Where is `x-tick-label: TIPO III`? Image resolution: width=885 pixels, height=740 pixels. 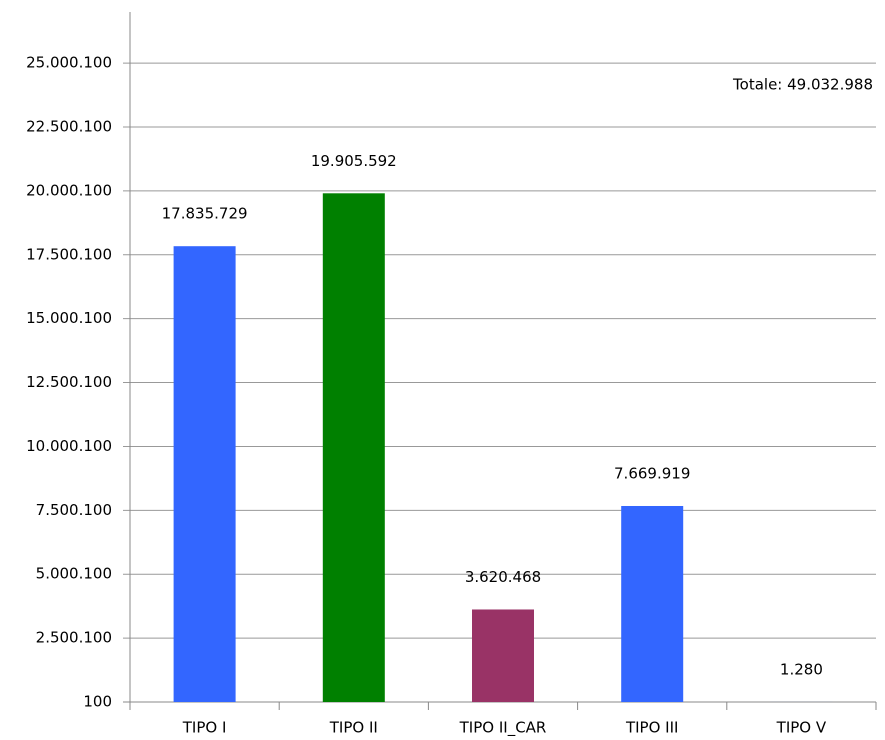
x-tick-label: TIPO III is located at coordinates (651, 728).